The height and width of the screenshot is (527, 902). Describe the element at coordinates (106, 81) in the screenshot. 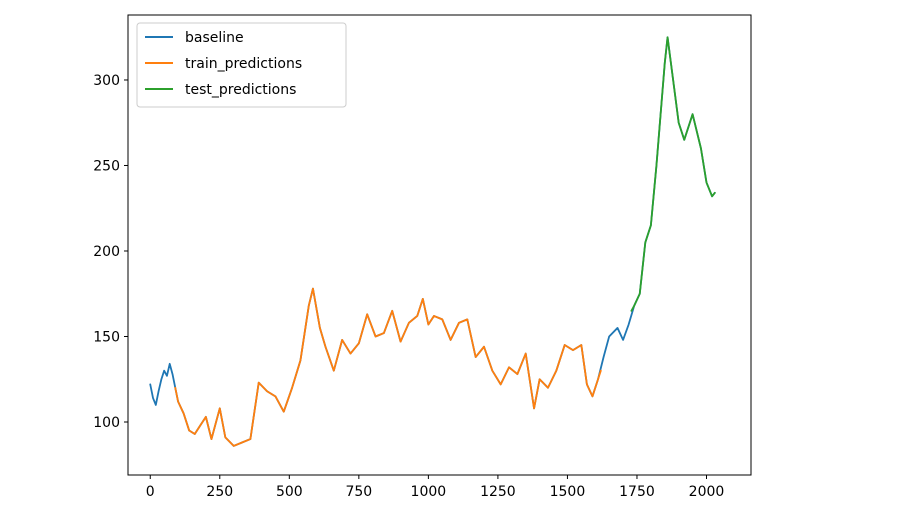

I see `y-tick-label: 300` at that location.